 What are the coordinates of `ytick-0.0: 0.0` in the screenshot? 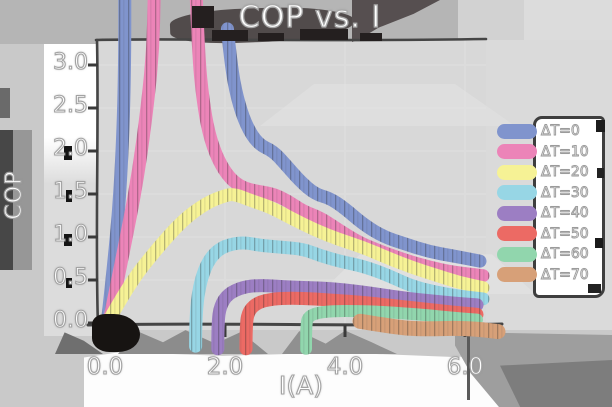 It's located at (70, 320).